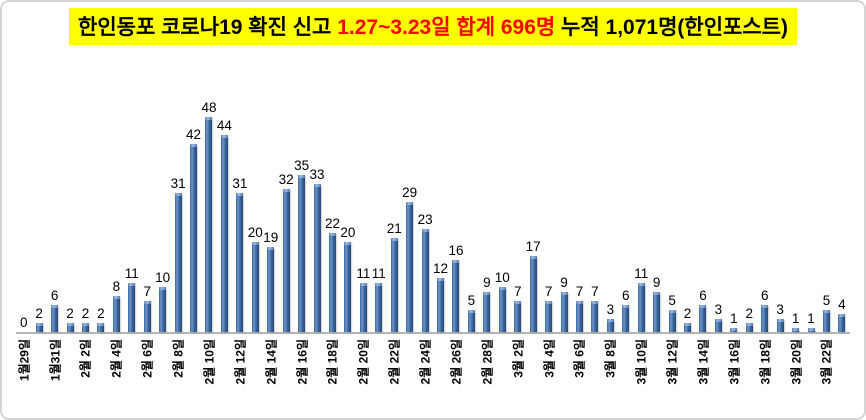 The width and height of the screenshot is (866, 420). I want to click on x-tick-slot: 2월 20일, so click(363, 377).